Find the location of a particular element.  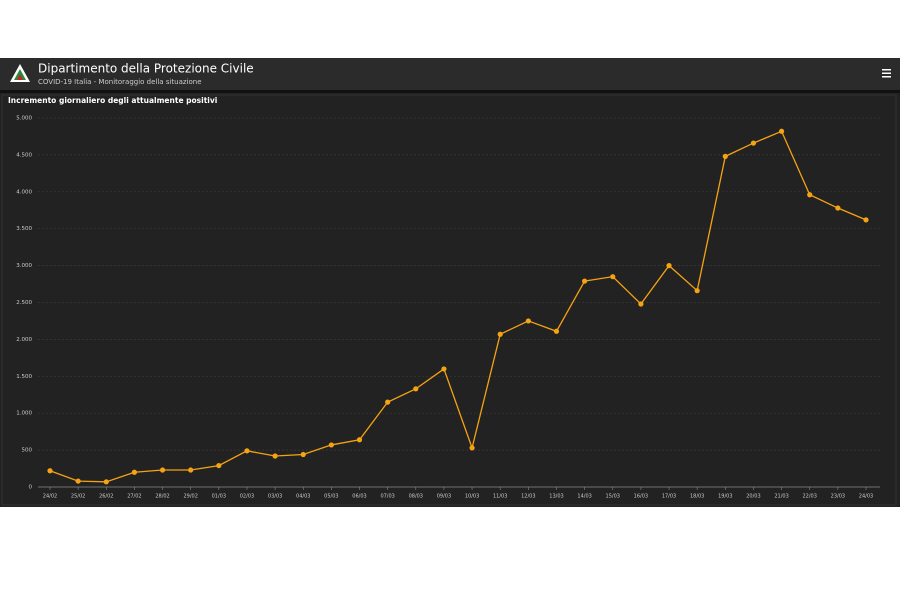

y-tick-label: 3.000 is located at coordinates (24, 266).